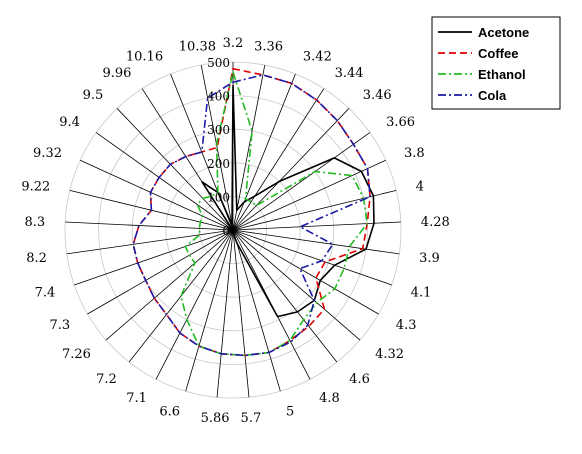 The width and height of the screenshot is (582, 454). Describe the element at coordinates (218, 63) in the screenshot. I see `radial-tick-label: 500` at that location.